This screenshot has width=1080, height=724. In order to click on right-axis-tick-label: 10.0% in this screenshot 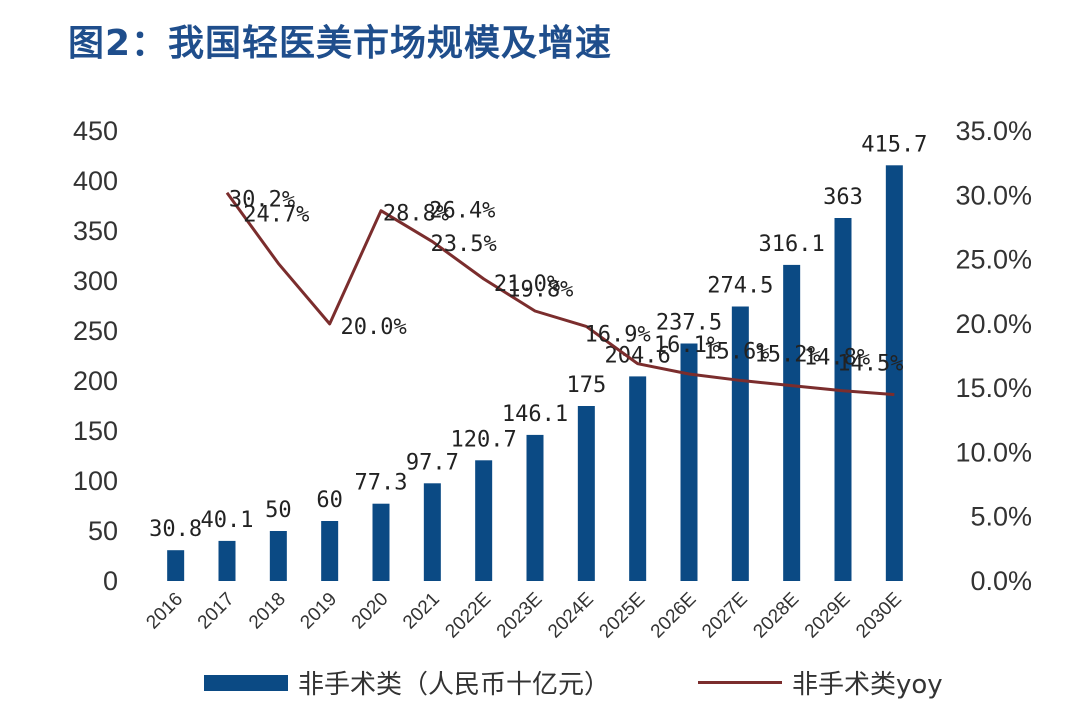, I will do `click(993, 452)`.